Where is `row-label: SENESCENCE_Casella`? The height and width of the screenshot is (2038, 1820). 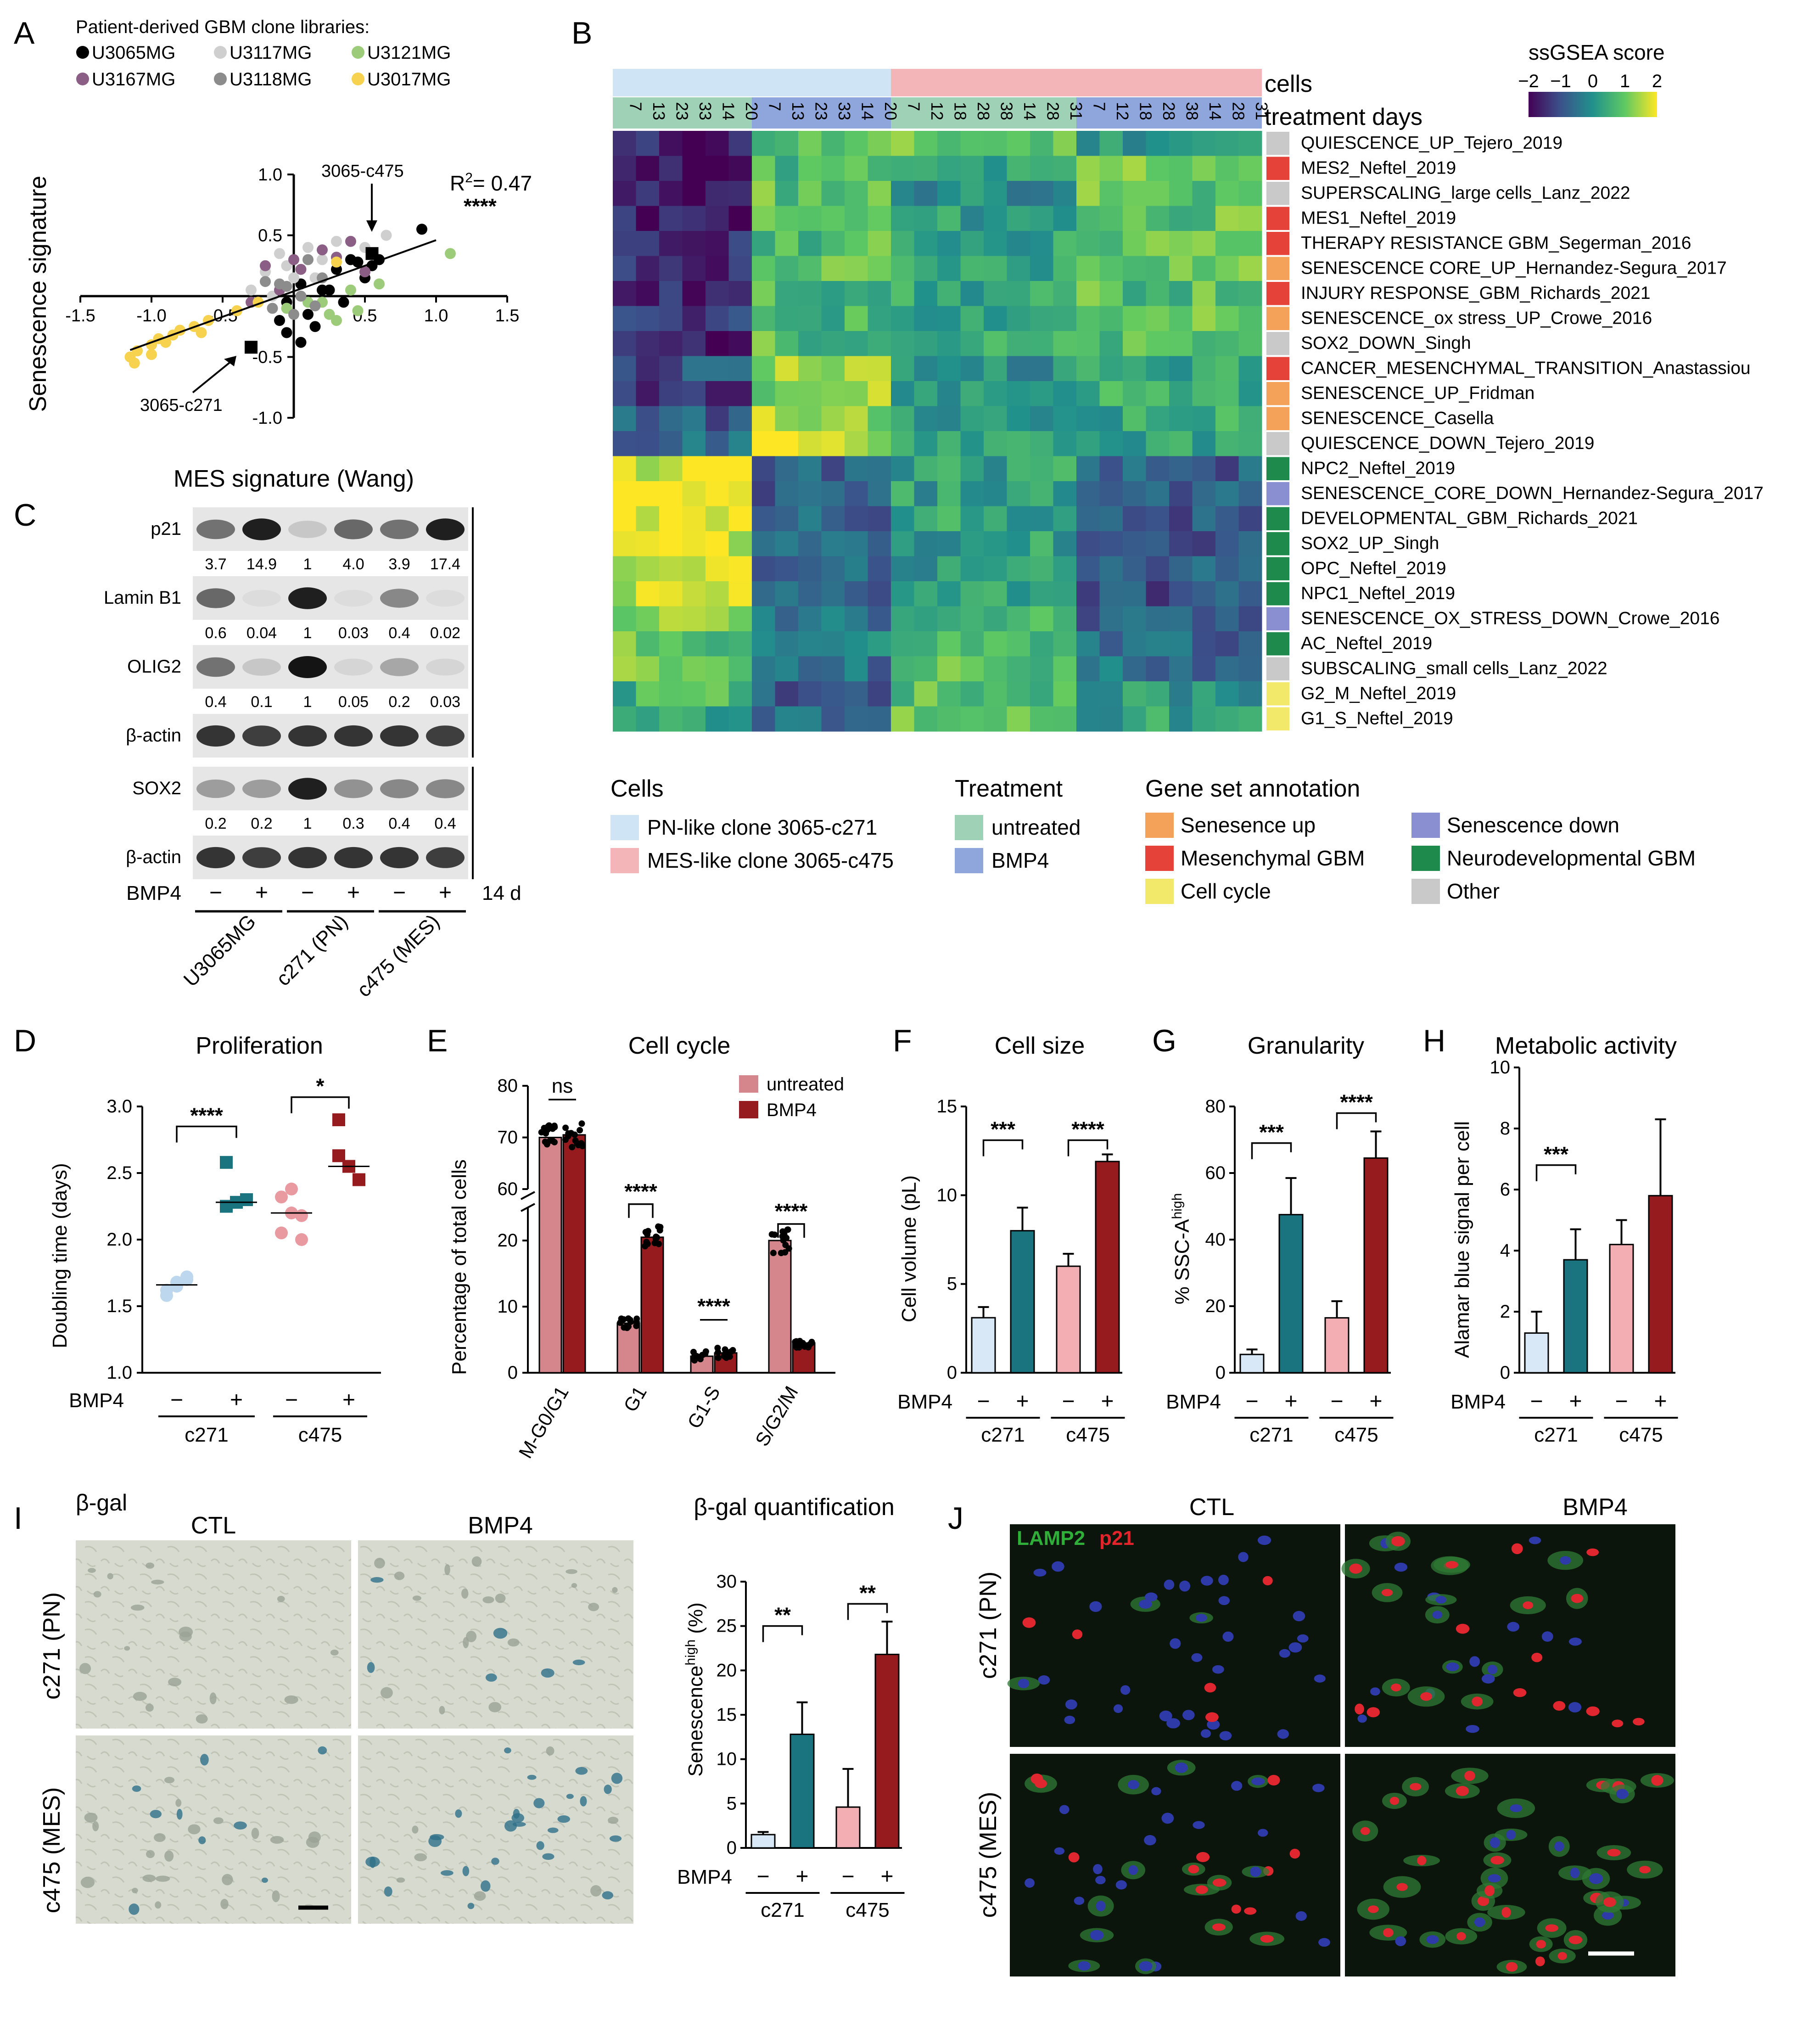
row-label: SENESCENCE_Casella is located at coordinates (1397, 418).